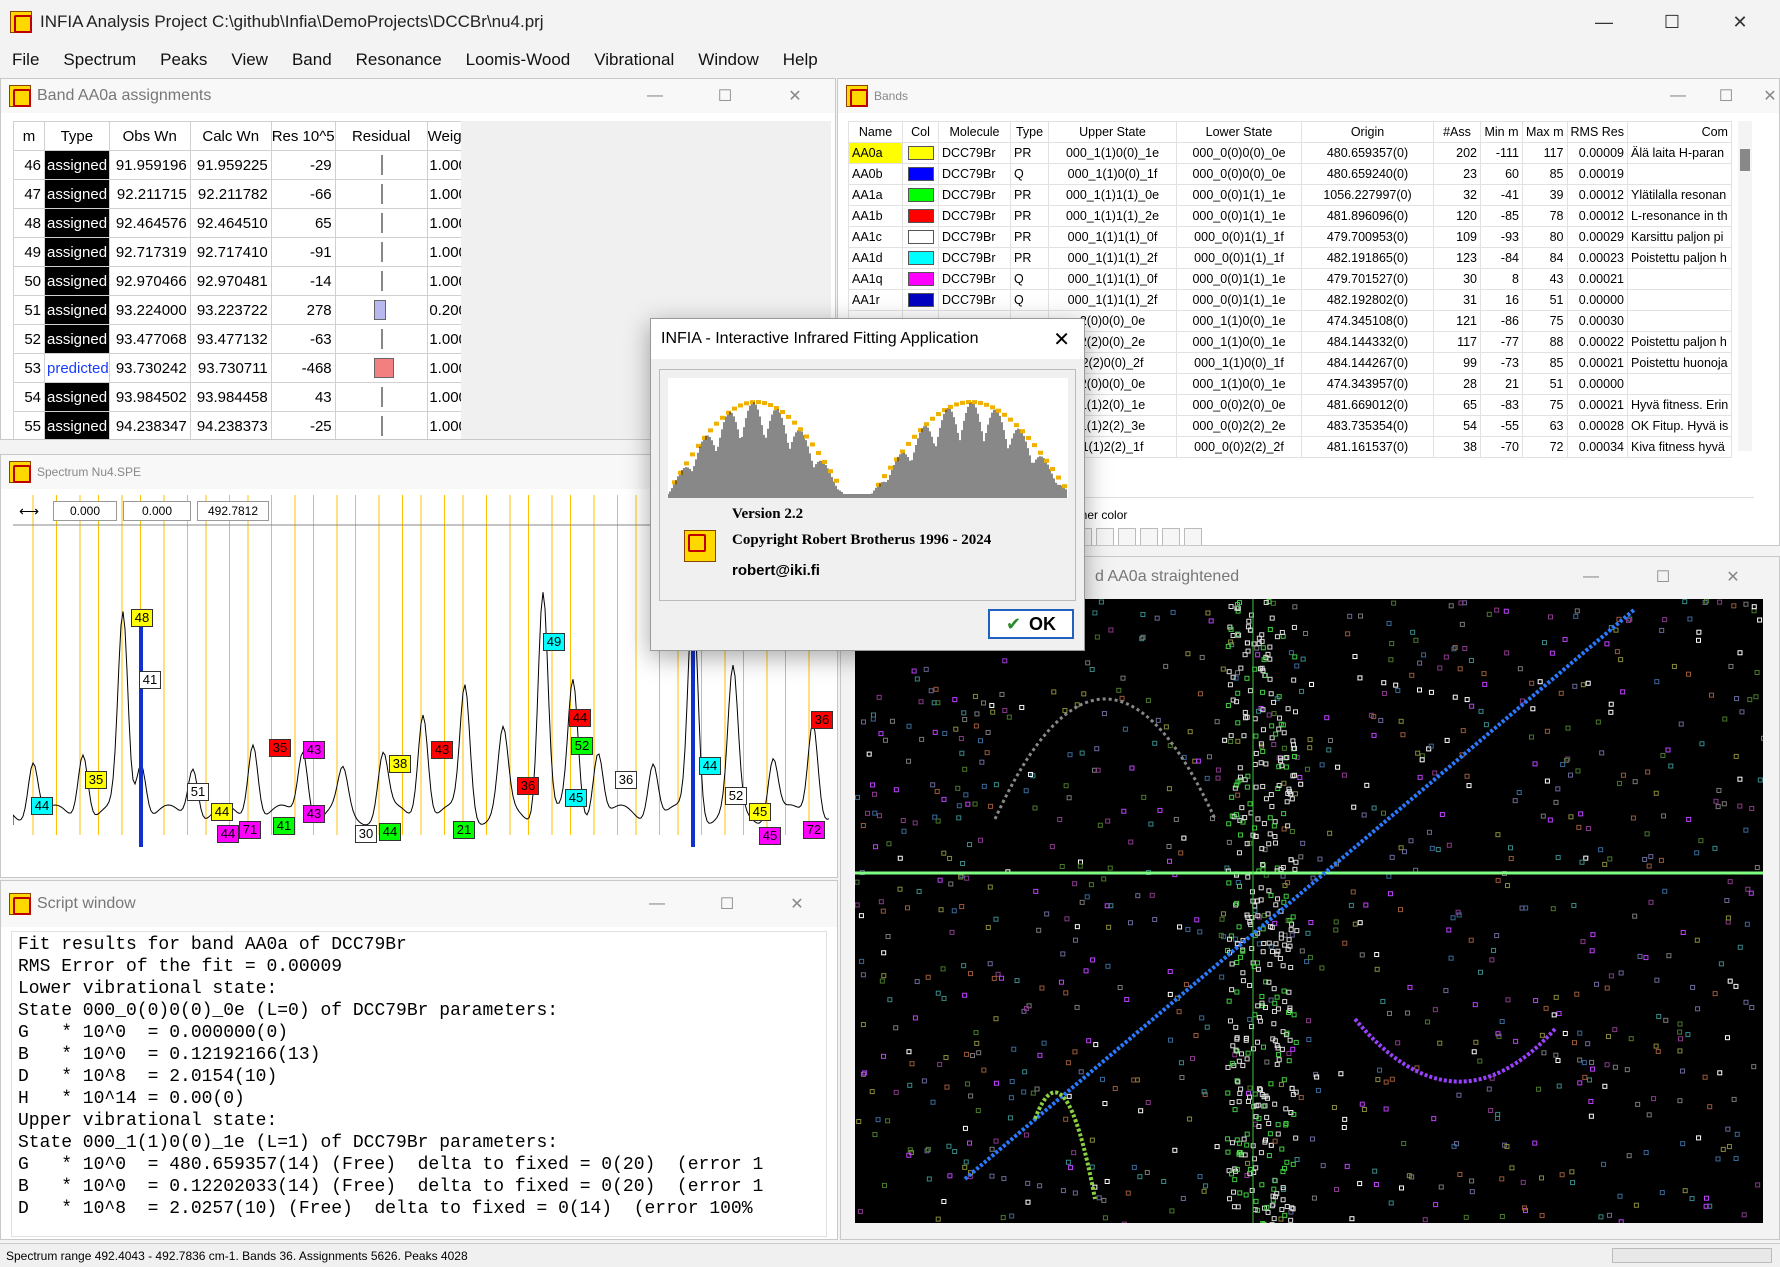 This screenshot has height=1267, width=1780. Describe the element at coordinates (1031, 624) in the screenshot. I see `ok-button: ✔ OK` at that location.